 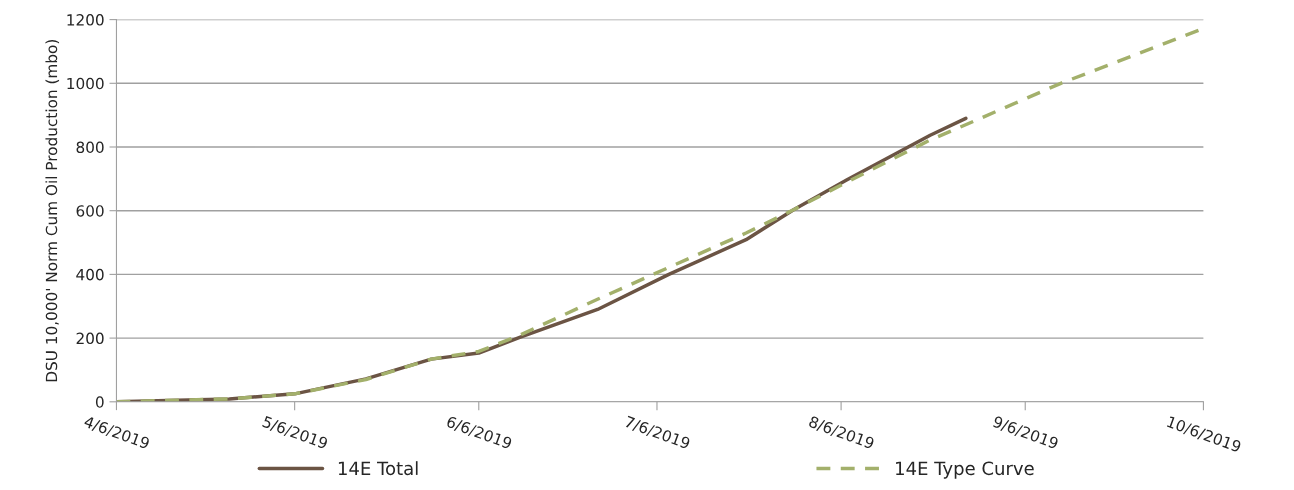 I want to click on y-axis-title: DSU 10,000' Norm Cum Oil Production (mbo), so click(x=52, y=211).